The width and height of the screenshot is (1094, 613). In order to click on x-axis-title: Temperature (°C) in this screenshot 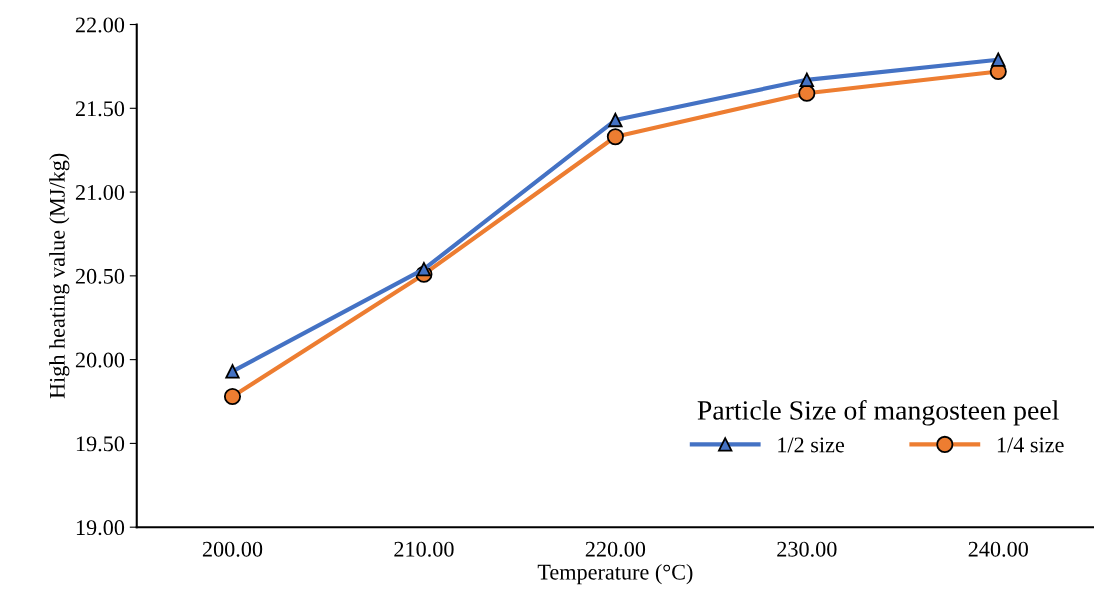, I will do `click(615, 574)`.